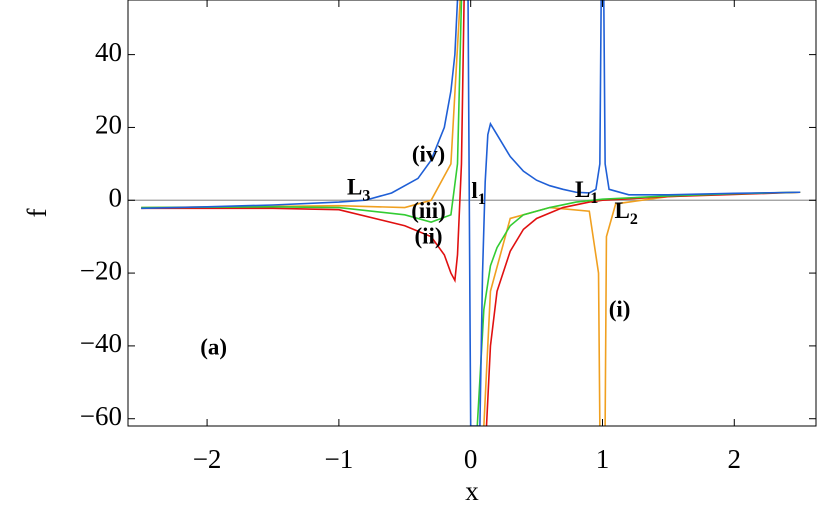 This screenshot has height=514, width=831. I want to click on annotation: (iv), so click(428, 154).